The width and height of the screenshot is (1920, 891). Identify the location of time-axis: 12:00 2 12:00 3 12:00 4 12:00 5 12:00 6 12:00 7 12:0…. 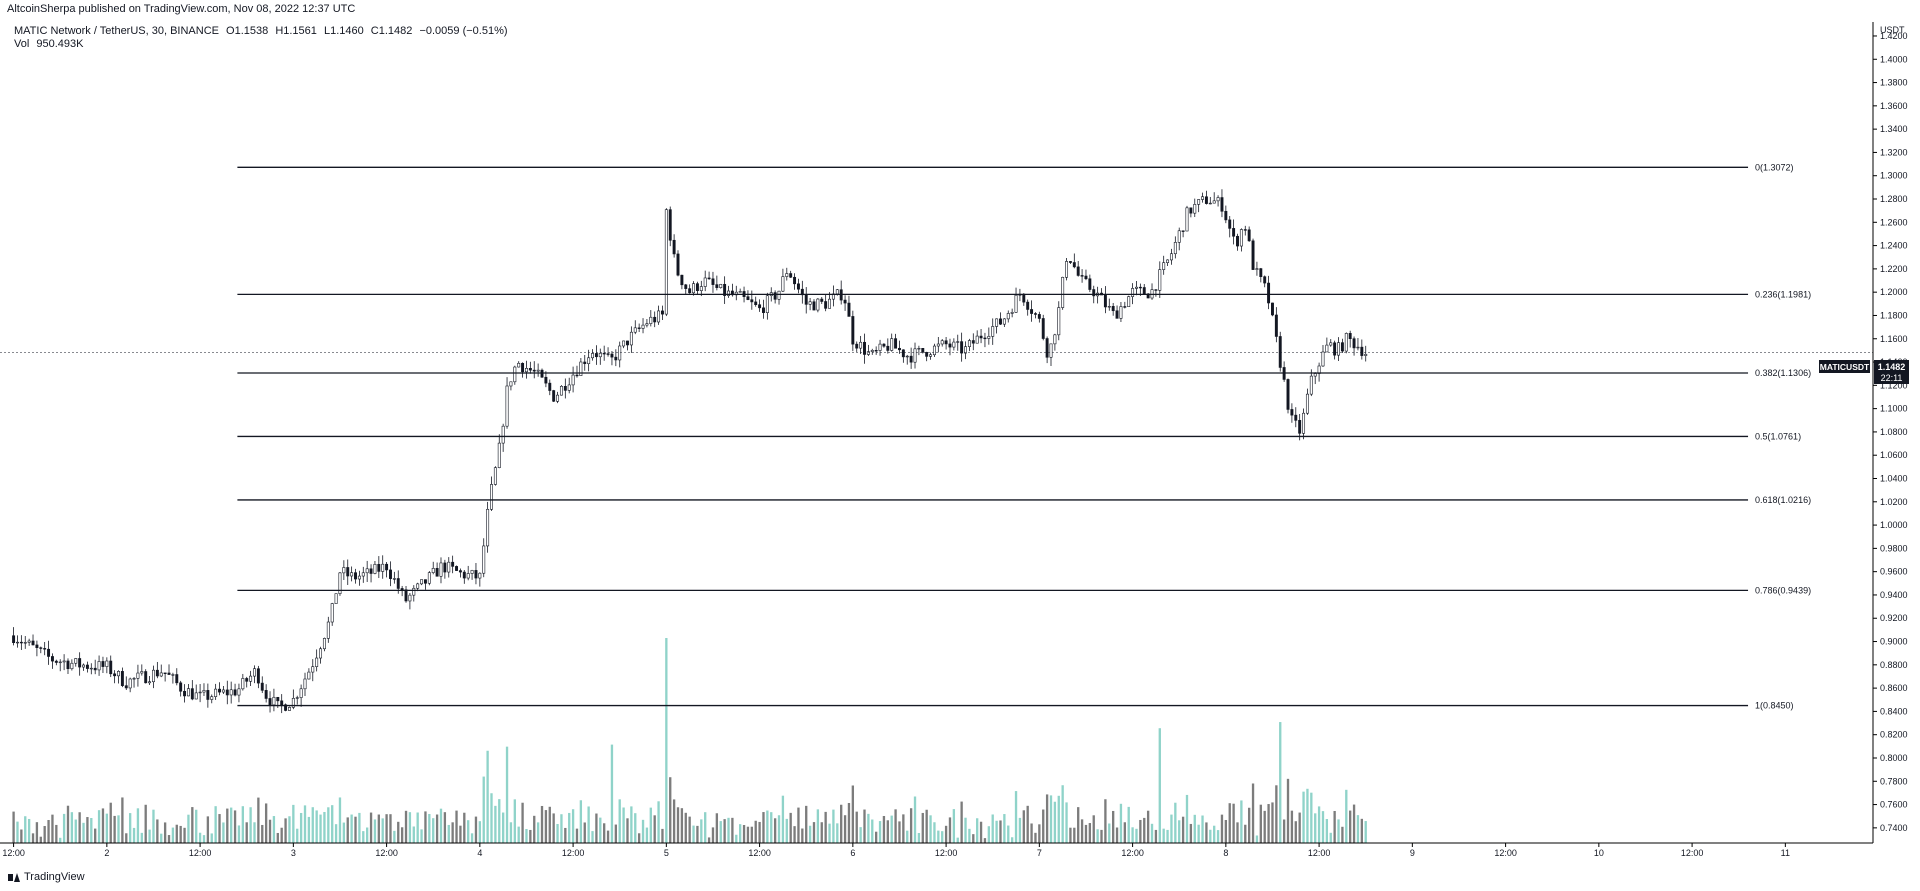
(936, 850).